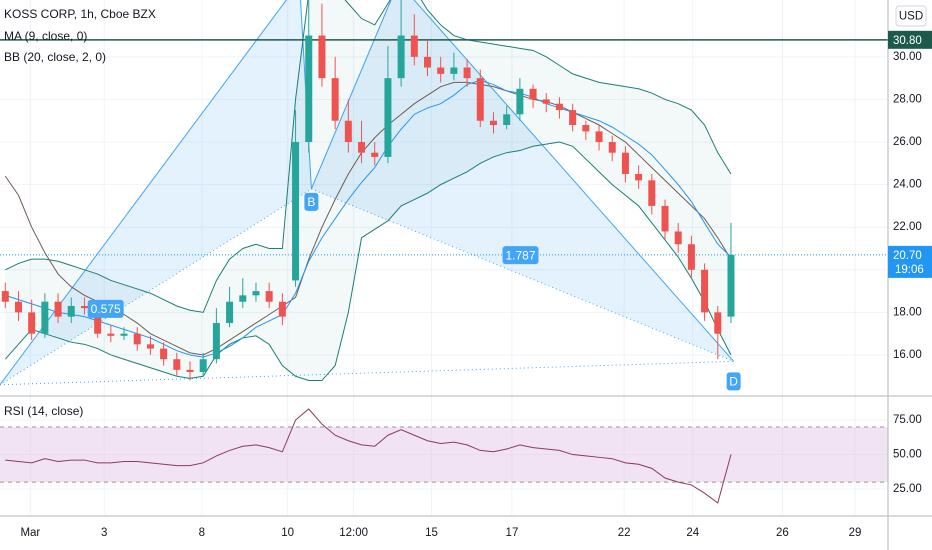  I want to click on currency-box, so click(911, 16).